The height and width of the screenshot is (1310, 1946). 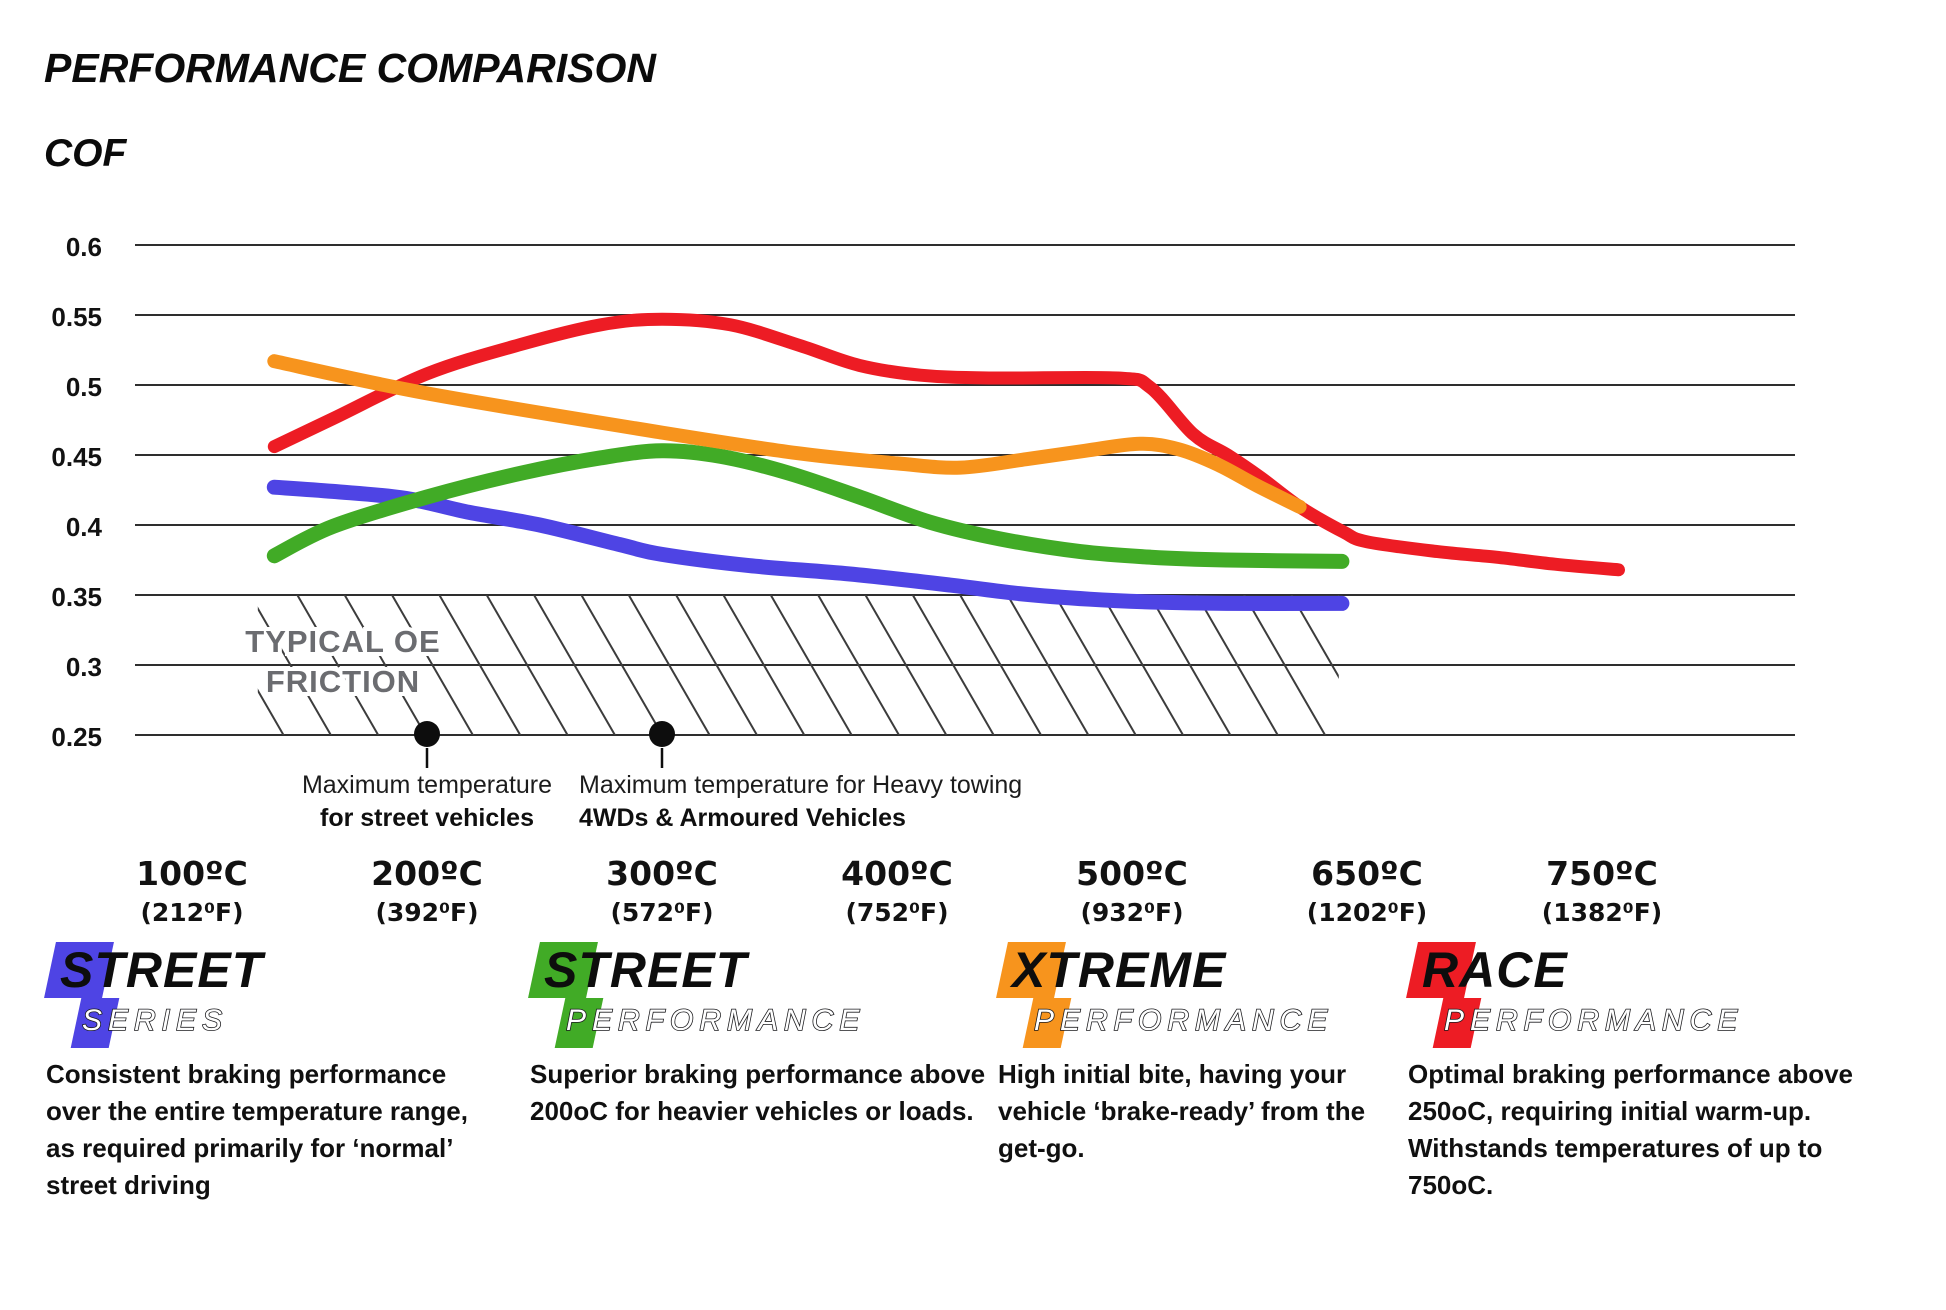 What do you see at coordinates (76, 317) in the screenshot?
I see `y-tick-0.55: 0.55` at bounding box center [76, 317].